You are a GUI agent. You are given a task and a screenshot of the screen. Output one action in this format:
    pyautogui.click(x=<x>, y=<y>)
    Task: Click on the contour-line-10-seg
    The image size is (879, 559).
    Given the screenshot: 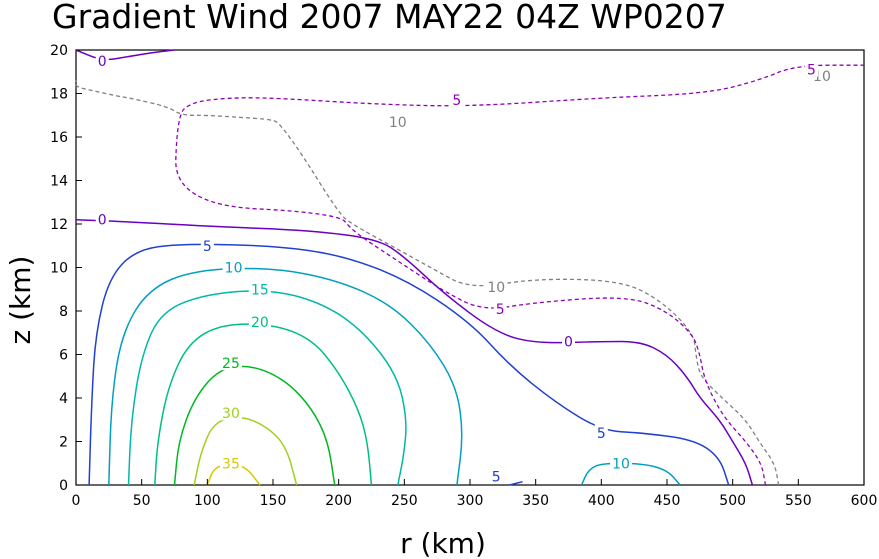 What is the action you would take?
    pyautogui.click(x=630, y=474)
    